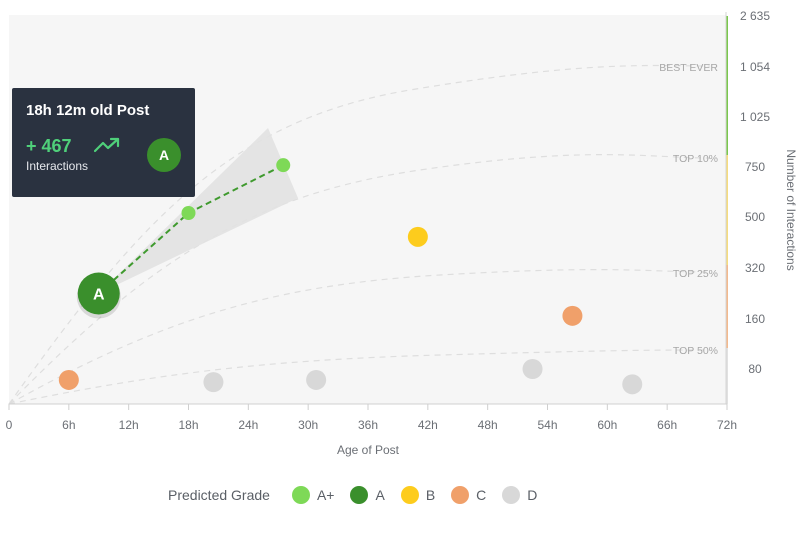 The image size is (800, 538). Describe the element at coordinates (755, 117) in the screenshot. I see `y-tick-label: 1 025` at that location.